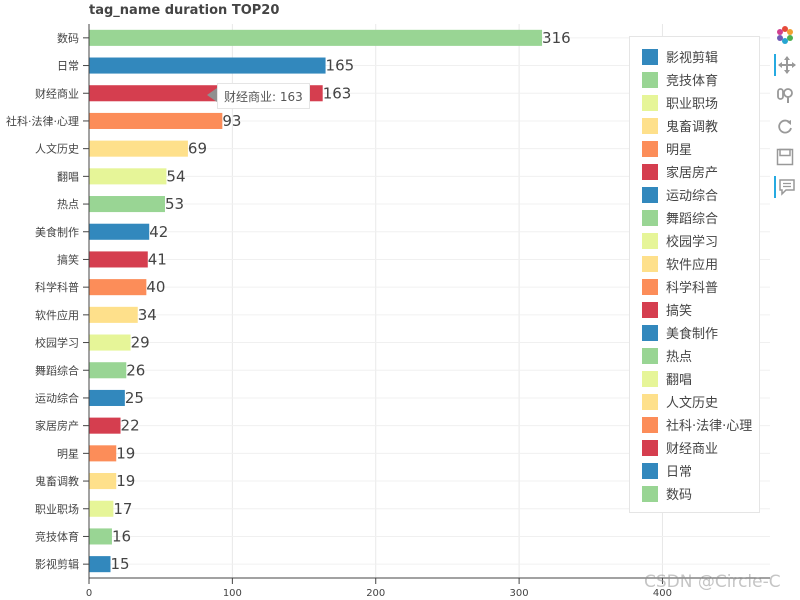 The image size is (800, 600). I want to click on data-label: 42, so click(158, 232).